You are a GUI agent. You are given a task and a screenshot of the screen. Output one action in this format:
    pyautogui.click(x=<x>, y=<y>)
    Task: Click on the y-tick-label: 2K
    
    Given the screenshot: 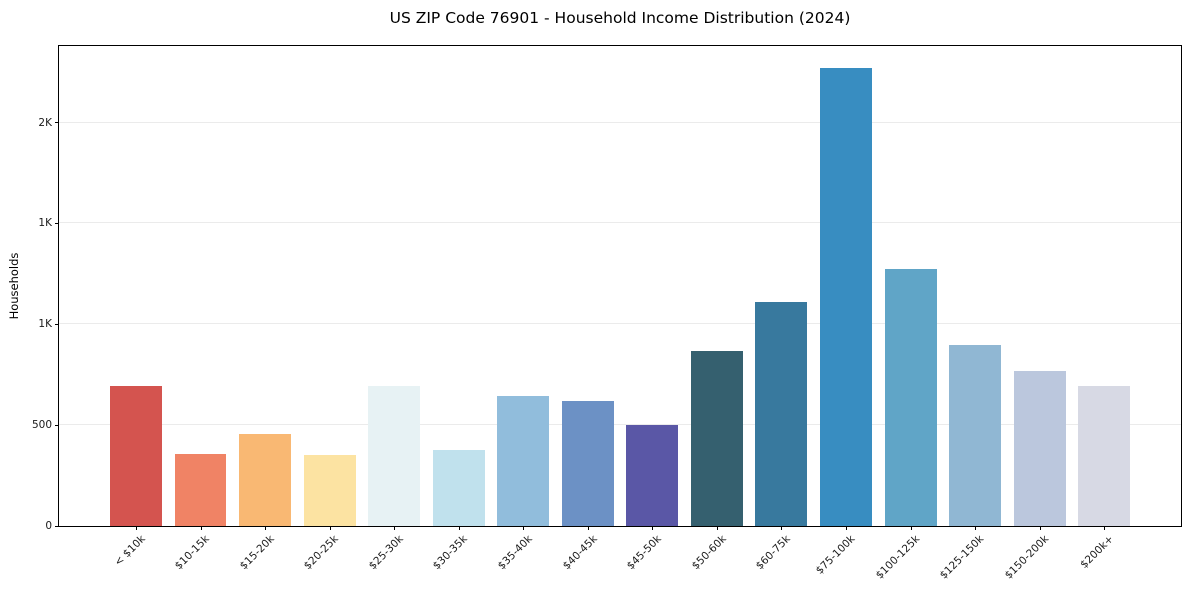 What is the action you would take?
    pyautogui.click(x=45, y=122)
    